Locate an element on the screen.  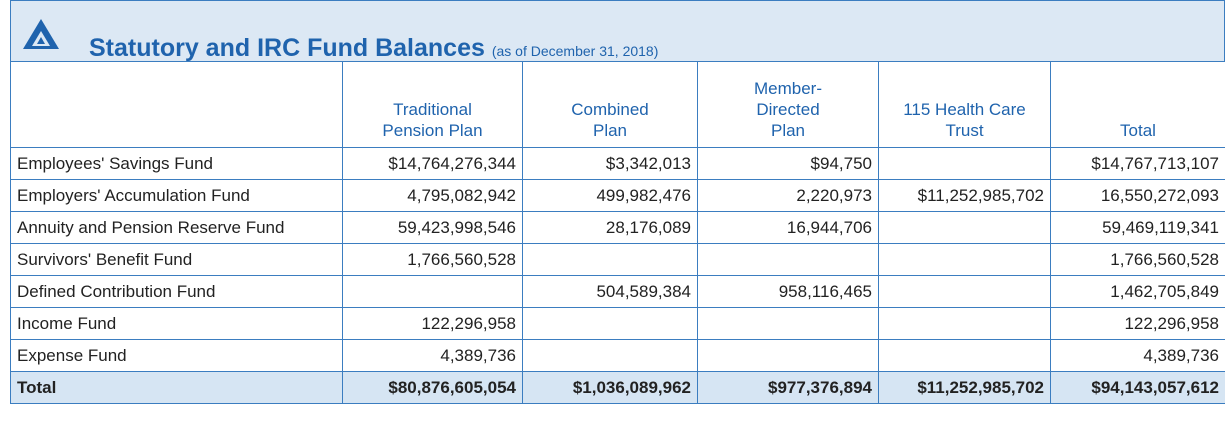
row-label: Defined Contribution Fund is located at coordinates (176, 291).